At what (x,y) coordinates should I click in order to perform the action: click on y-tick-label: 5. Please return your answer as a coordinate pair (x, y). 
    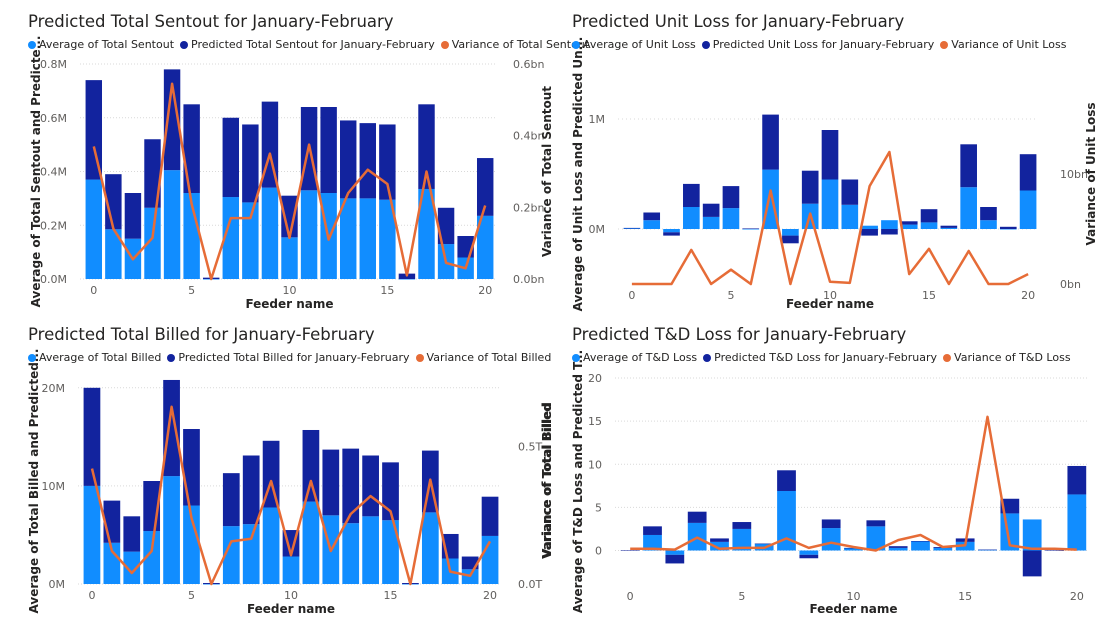
    Looking at the image, I should click on (598, 507).